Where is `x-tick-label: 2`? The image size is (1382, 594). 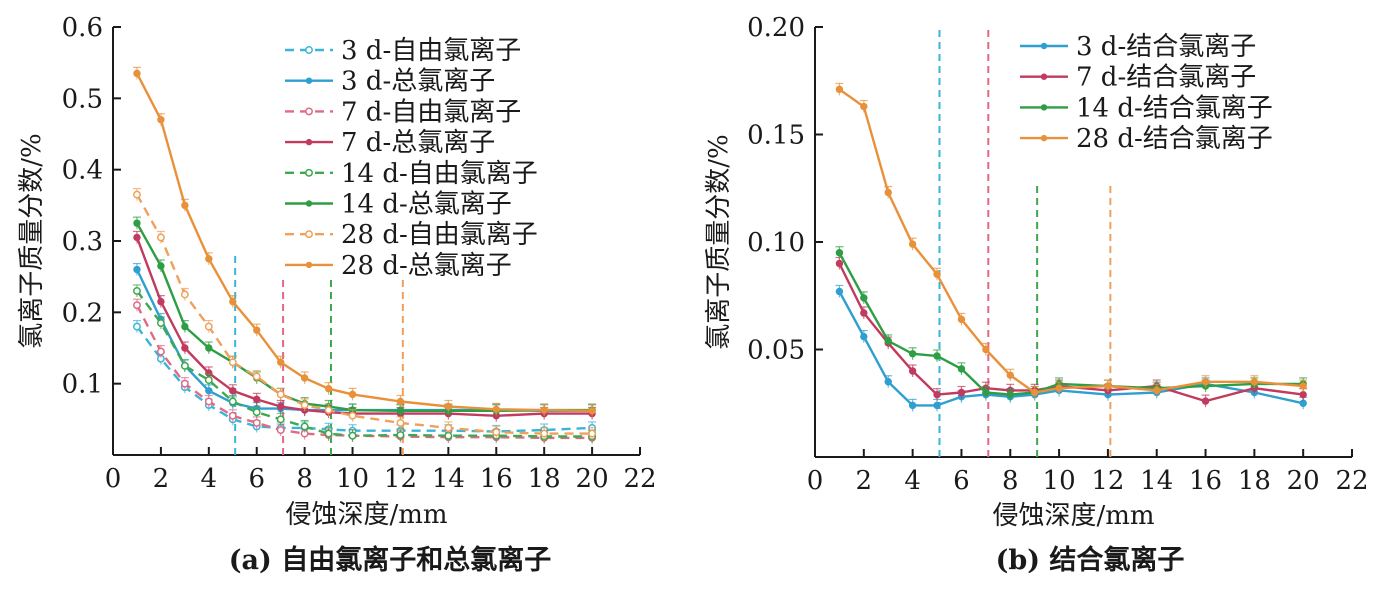 x-tick-label: 2 is located at coordinates (864, 481).